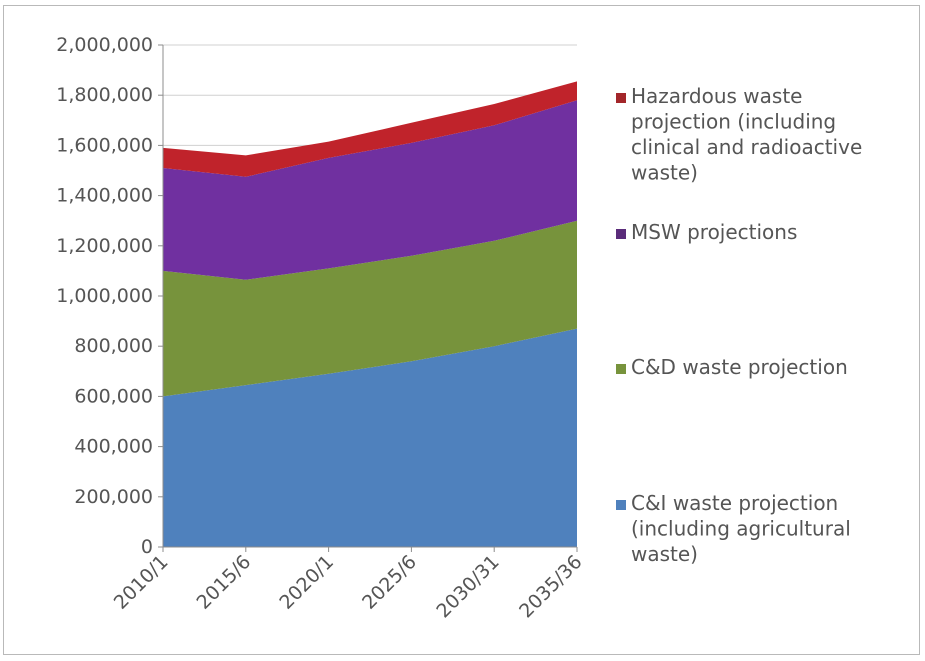 Image resolution: width=925 pixels, height=661 pixels. I want to click on legend-item: MSW projections, so click(706, 232).